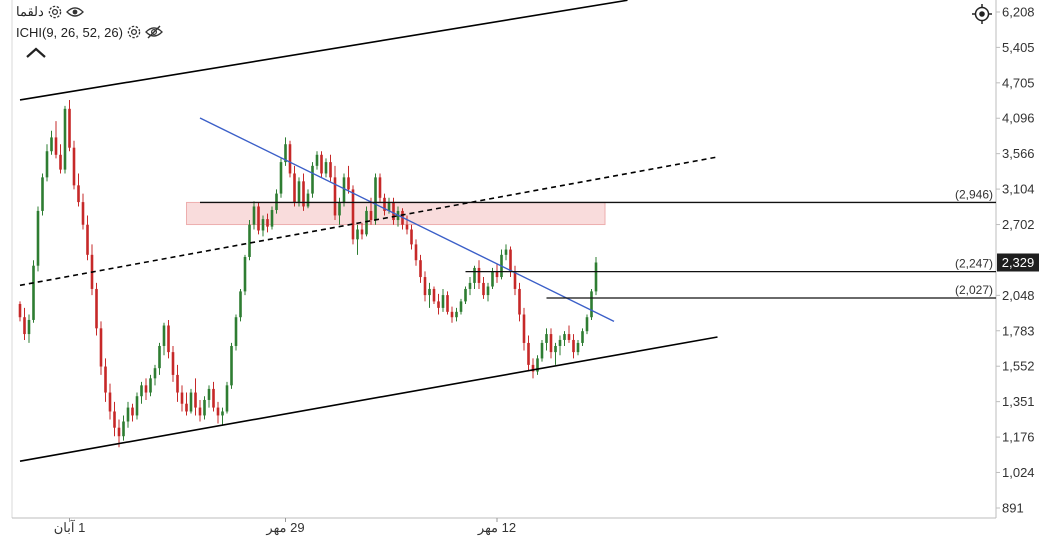 This screenshot has height=540, width=1055. I want to click on x-tick-label: 12 مهر, so click(496, 528).